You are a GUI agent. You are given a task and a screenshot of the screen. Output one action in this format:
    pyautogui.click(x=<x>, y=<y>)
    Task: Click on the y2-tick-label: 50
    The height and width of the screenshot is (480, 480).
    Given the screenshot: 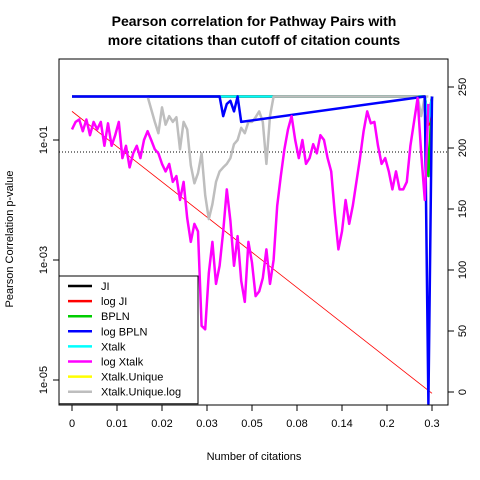 What is the action you would take?
    pyautogui.click(x=463, y=331)
    